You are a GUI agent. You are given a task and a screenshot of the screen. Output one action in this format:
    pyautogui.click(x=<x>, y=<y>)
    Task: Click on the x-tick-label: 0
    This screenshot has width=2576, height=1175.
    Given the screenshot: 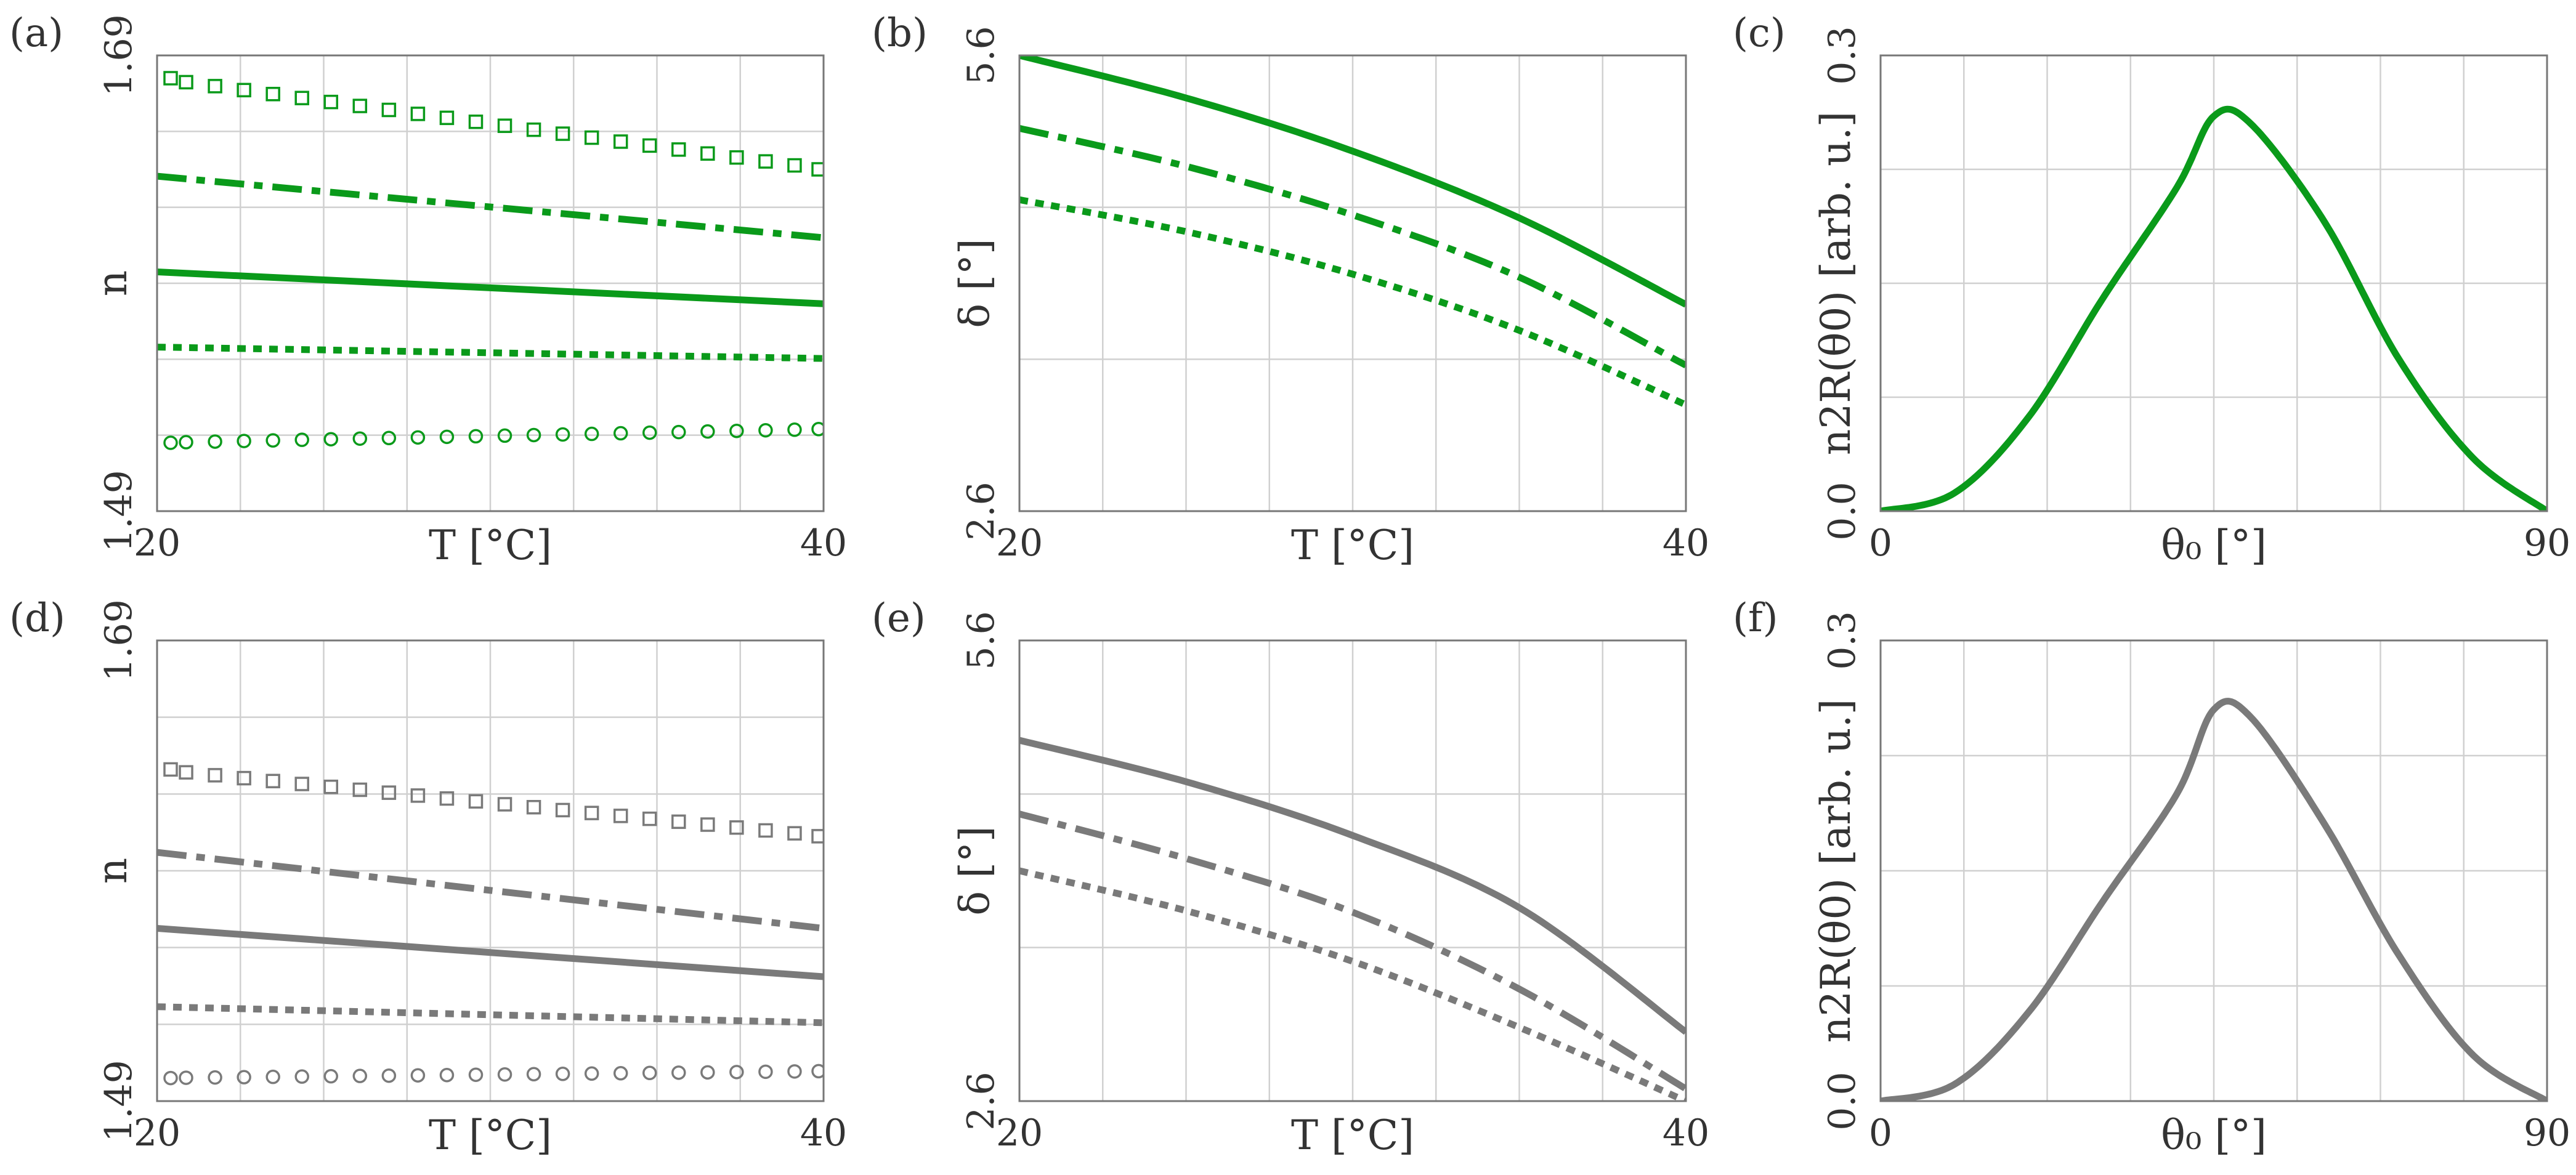 What is the action you would take?
    pyautogui.click(x=1881, y=543)
    